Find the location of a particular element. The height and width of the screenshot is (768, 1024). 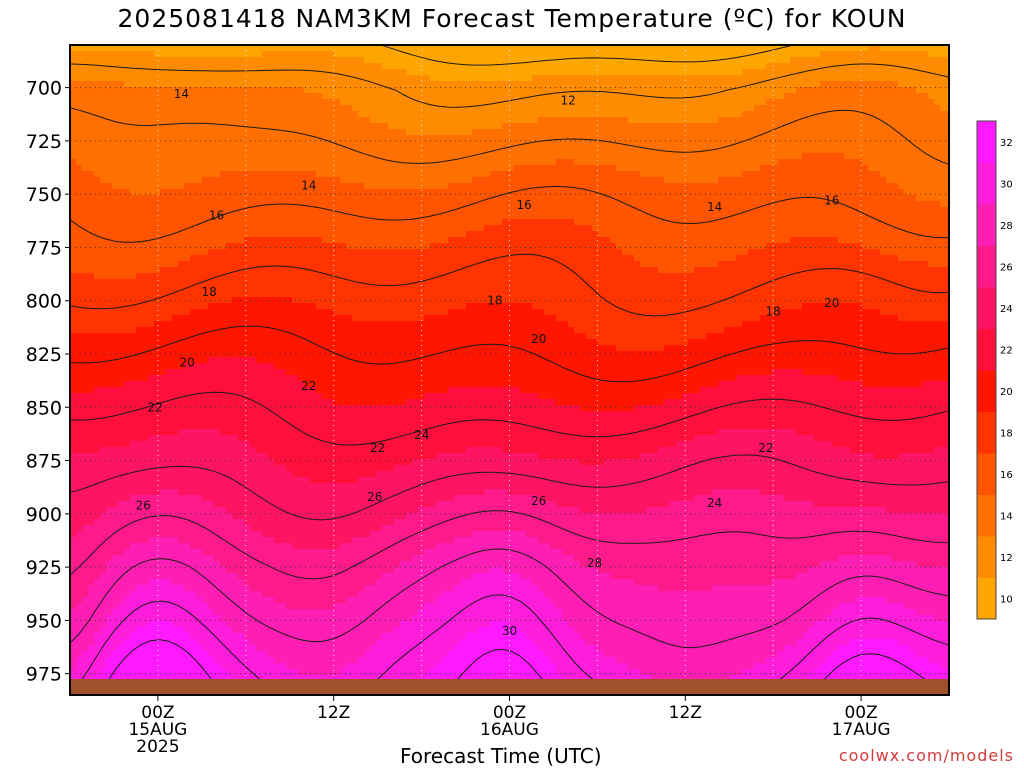

colorbar: 10 12 14 16 18 20 22 24 26 28 30 32 is located at coordinates (995, 370).